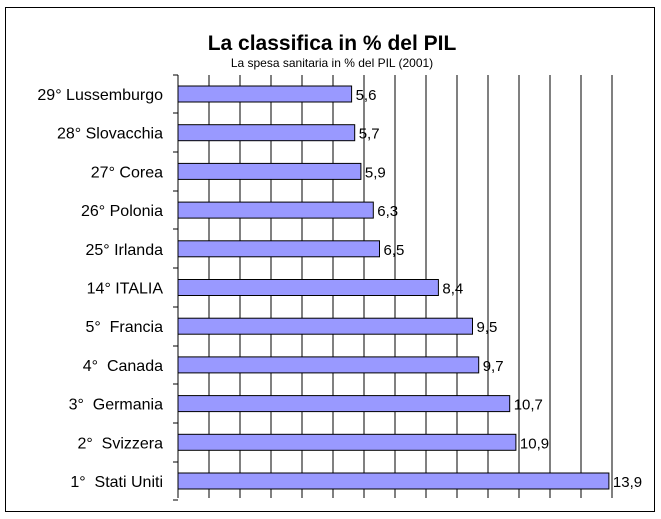 This screenshot has height=519, width=661. What do you see at coordinates (125, 289) in the screenshot?
I see `category-label: 14° ITALIA` at bounding box center [125, 289].